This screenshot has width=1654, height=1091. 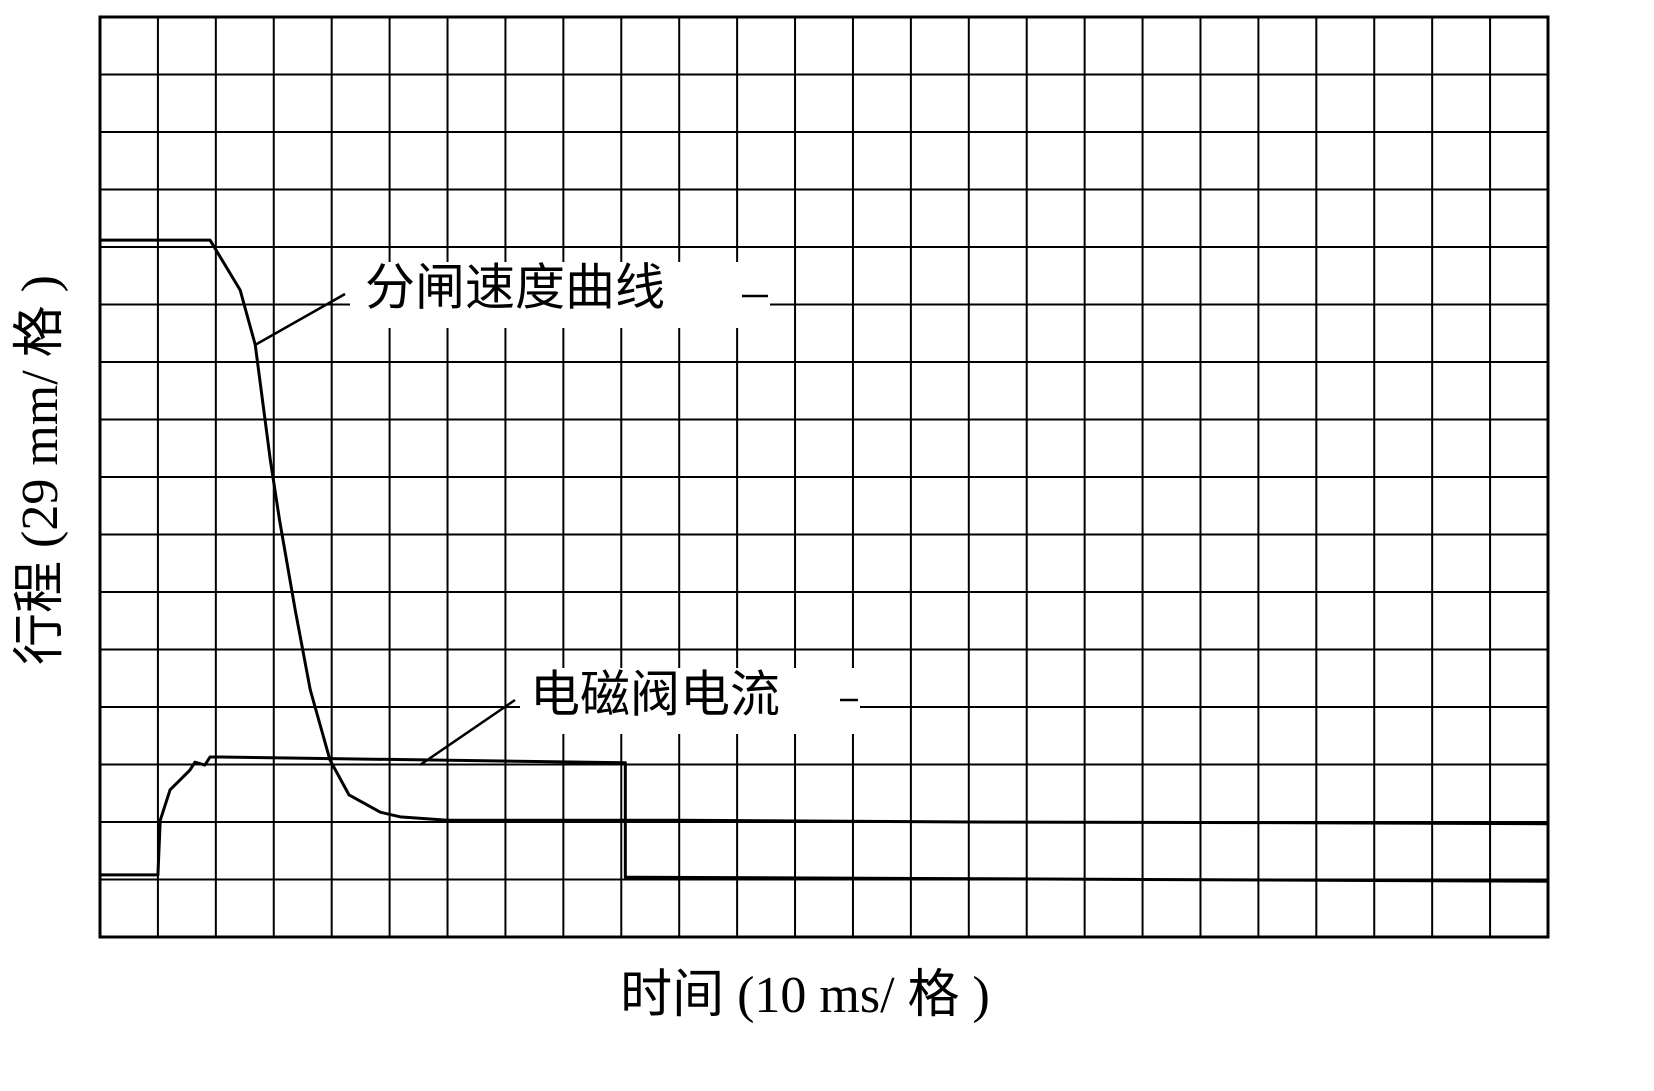 What do you see at coordinates (515, 287) in the screenshot?
I see `curve-annotation: 分闸速度曲线` at bounding box center [515, 287].